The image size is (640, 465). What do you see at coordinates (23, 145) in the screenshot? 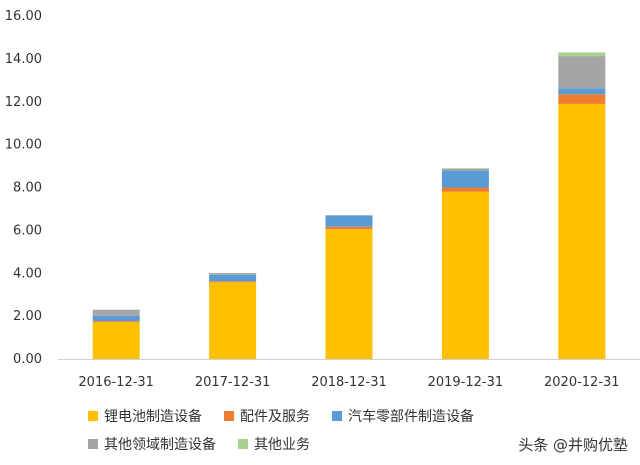
I see `y-tick-label: 10.00` at bounding box center [23, 145].